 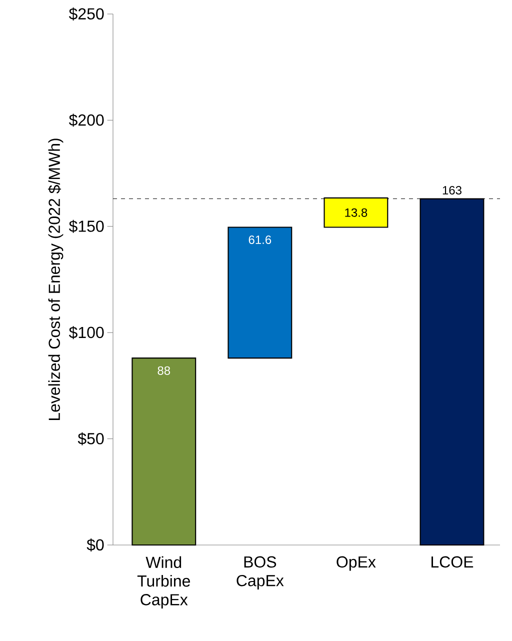 I want to click on y-tick-label: $250, so click(x=86, y=14).